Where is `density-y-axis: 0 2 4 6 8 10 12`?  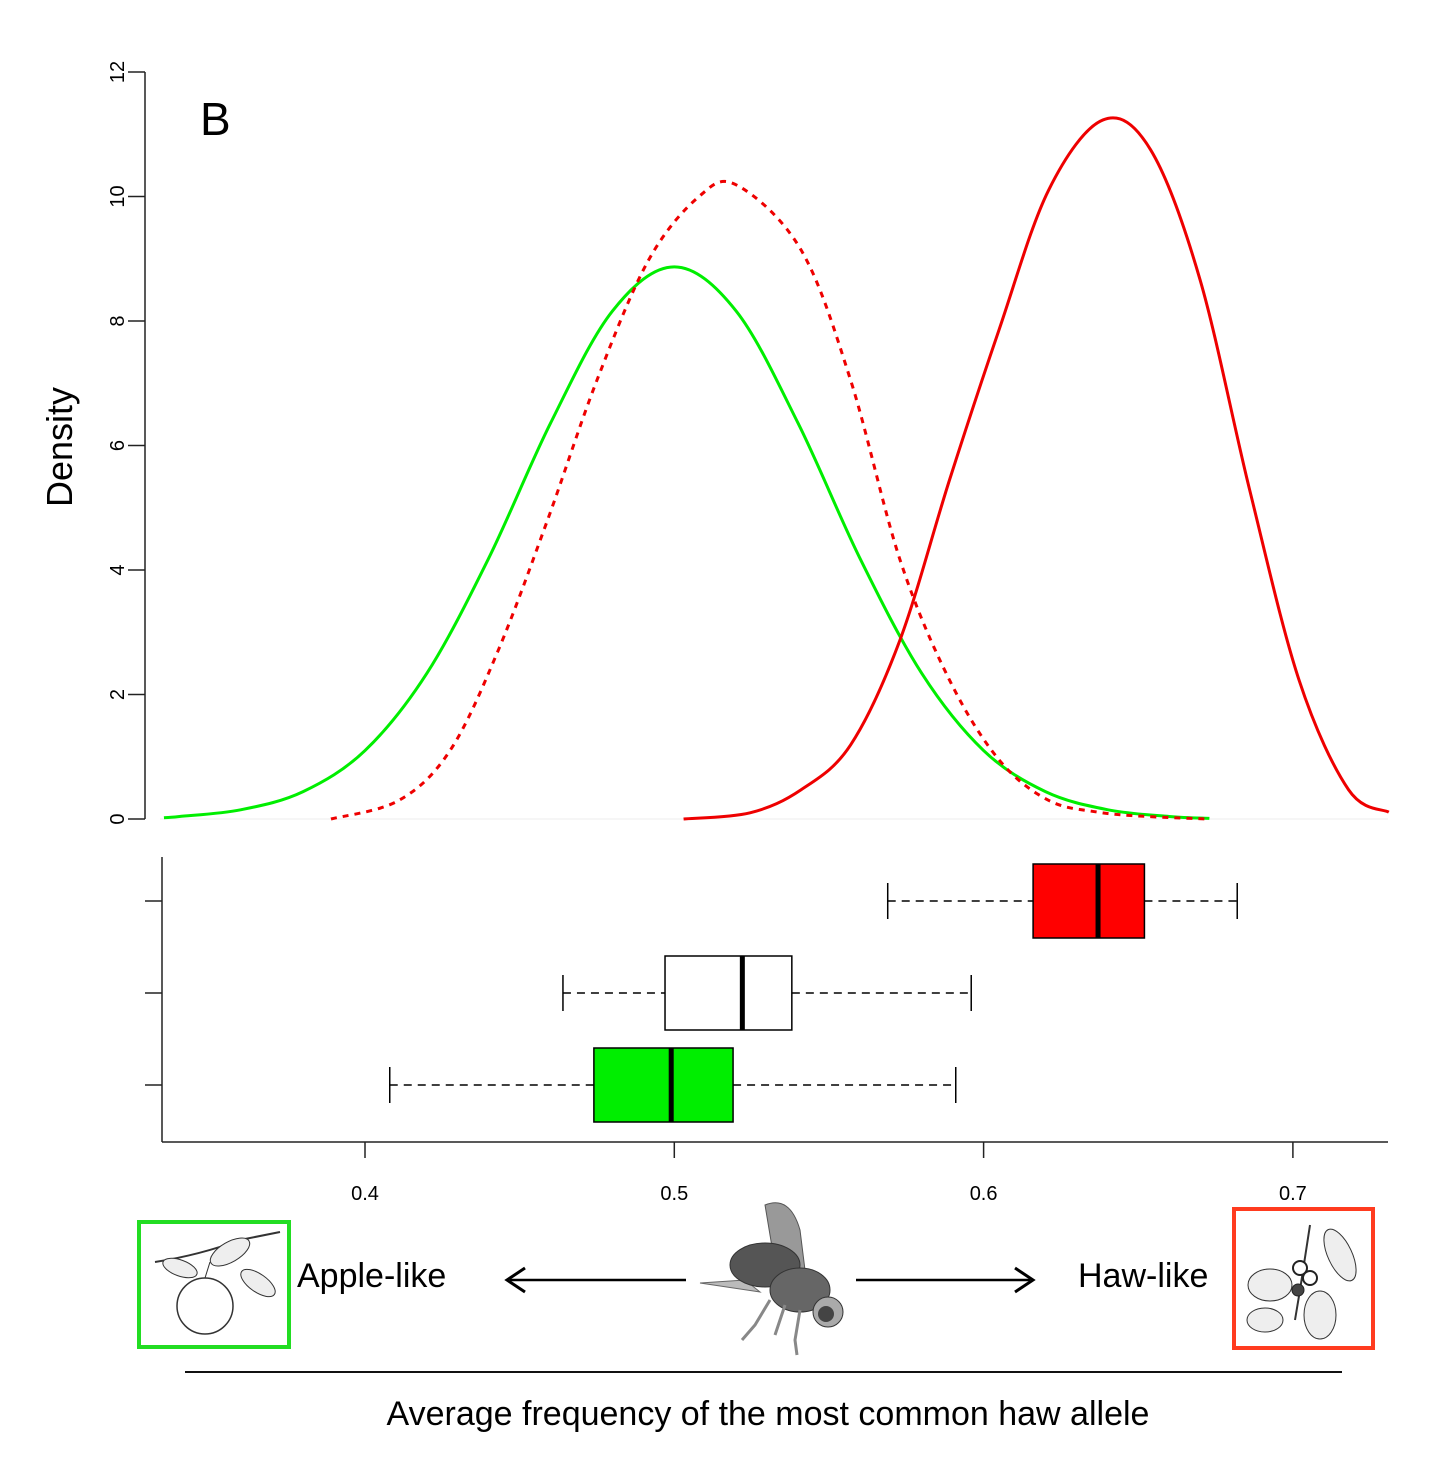
density-y-axis: 0 2 4 6 8 10 12 is located at coordinates (126, 443).